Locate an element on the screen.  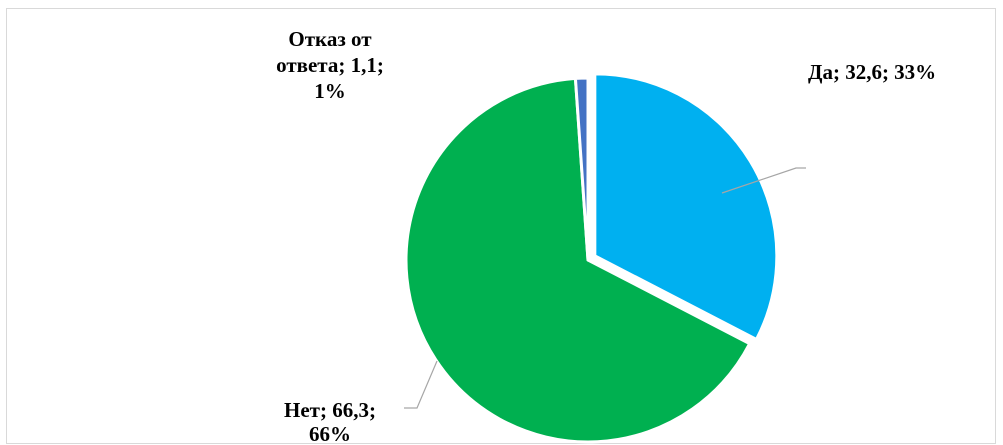
data-label-отказ-от-ответа: Отказ от ответа; 1,1; 1% is located at coordinates (330, 65).